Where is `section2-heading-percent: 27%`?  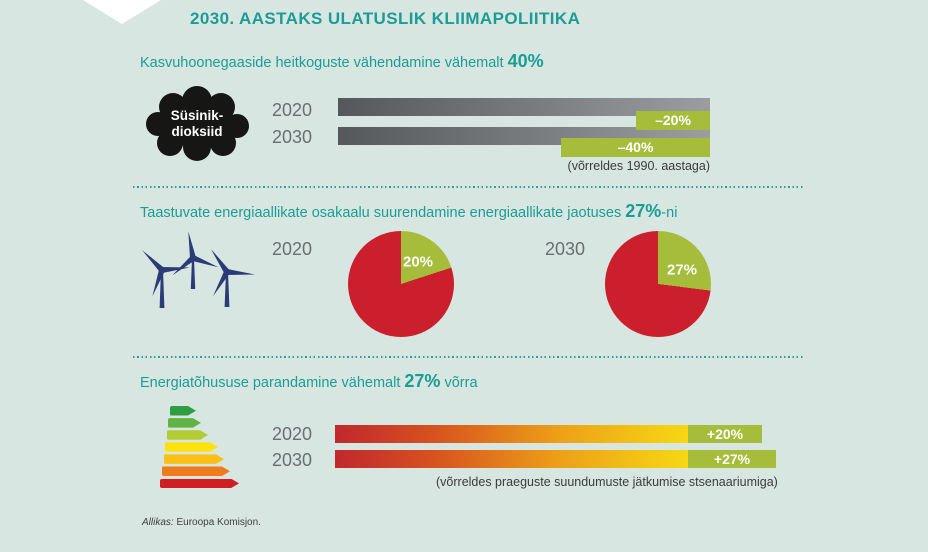
section2-heading-percent: 27% is located at coordinates (643, 211).